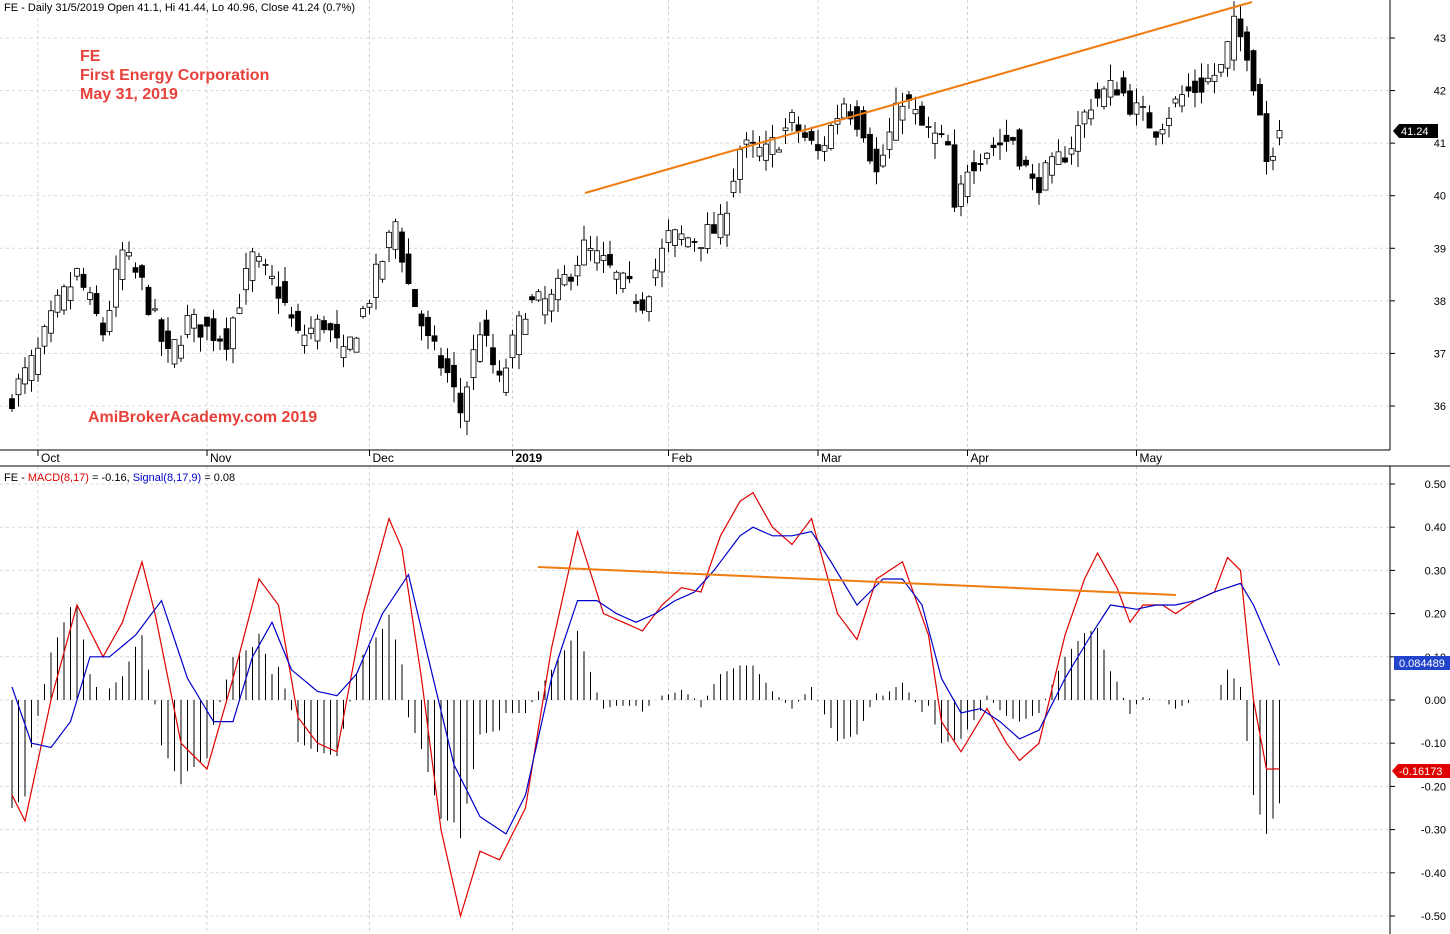 The height and width of the screenshot is (934, 1450). Describe the element at coordinates (1440, 249) in the screenshot. I see `price-tick-label: 39` at that location.